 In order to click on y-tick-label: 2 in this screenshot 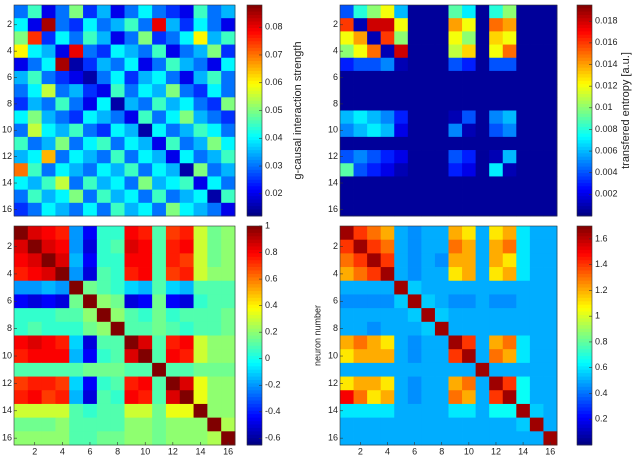, I will do `click(9, 246)`.